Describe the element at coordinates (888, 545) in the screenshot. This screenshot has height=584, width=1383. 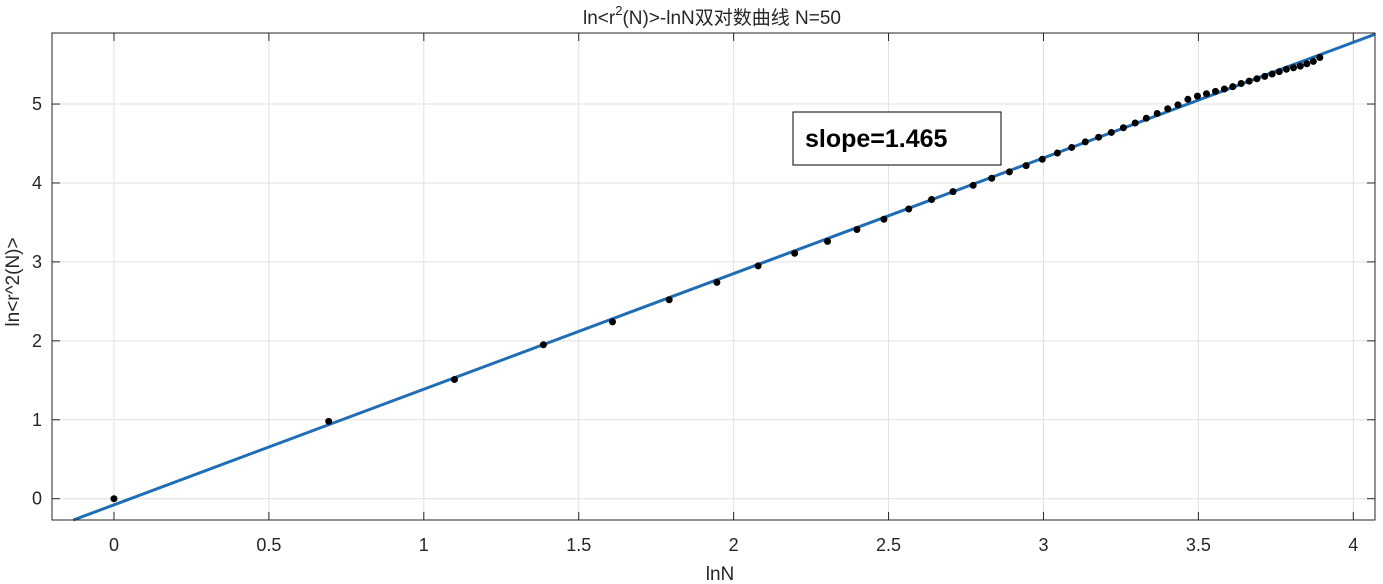
I see `x-tick-label: 2.5` at that location.